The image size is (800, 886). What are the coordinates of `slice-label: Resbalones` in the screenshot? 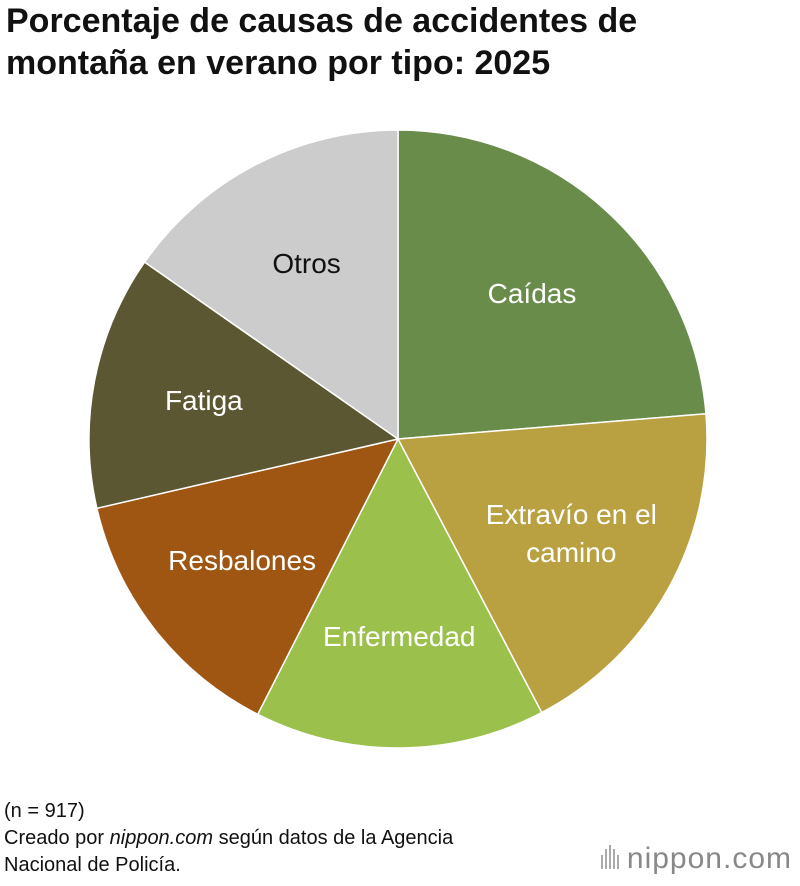 It's located at (242, 560).